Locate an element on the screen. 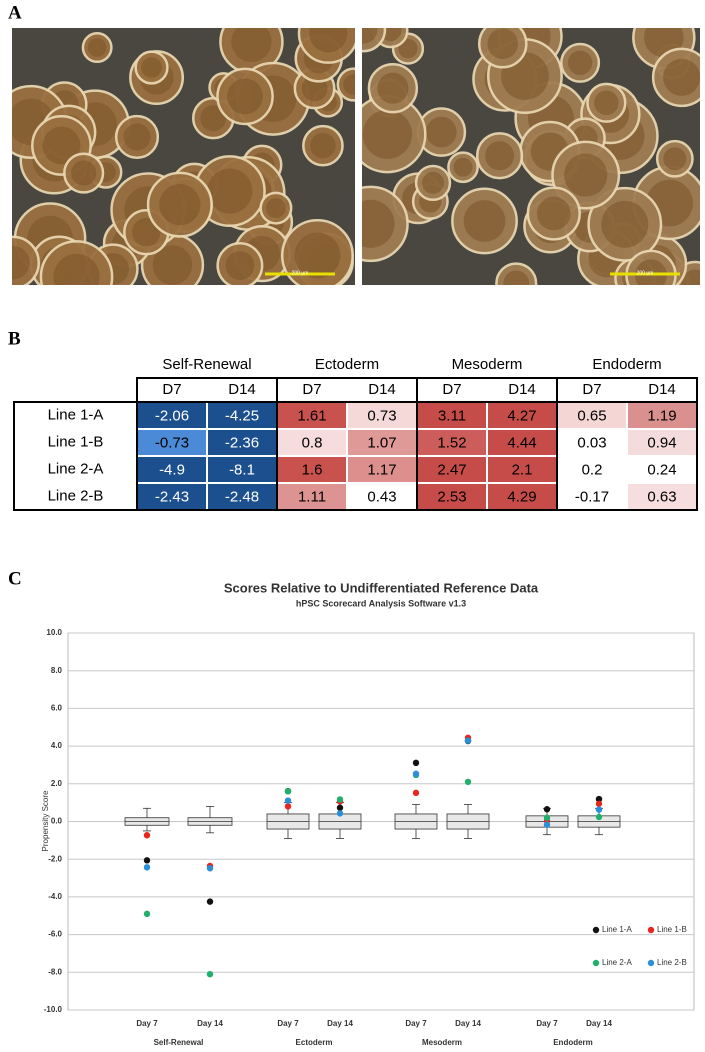 This screenshot has height=1052, width=705. group-label: Endoderm is located at coordinates (573, 1042).